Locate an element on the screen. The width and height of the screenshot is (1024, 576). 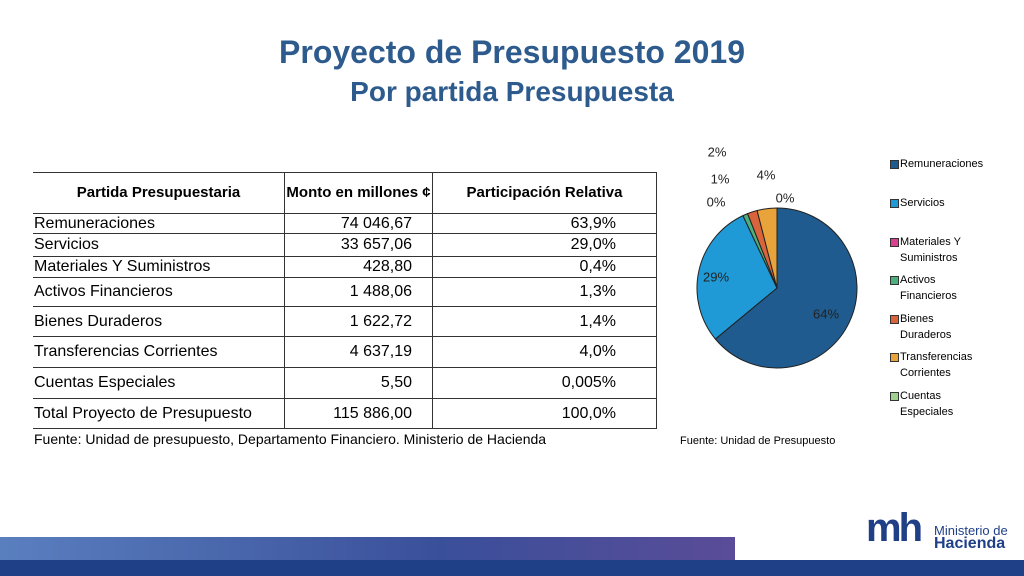
table-cell: Materiales Y Suministros is located at coordinates (159, 267).